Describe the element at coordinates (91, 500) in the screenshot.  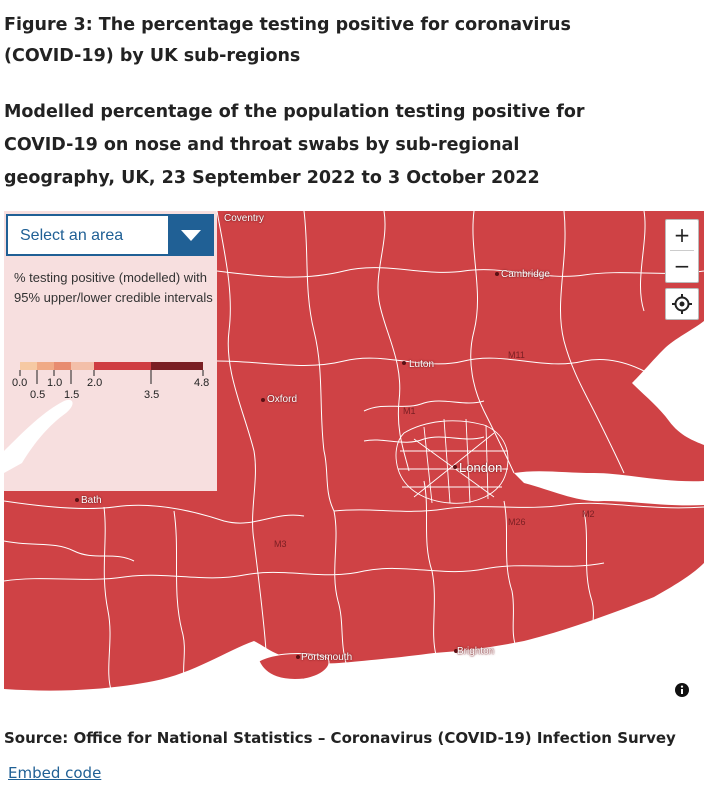
I see `place-label-bath: Bath` at that location.